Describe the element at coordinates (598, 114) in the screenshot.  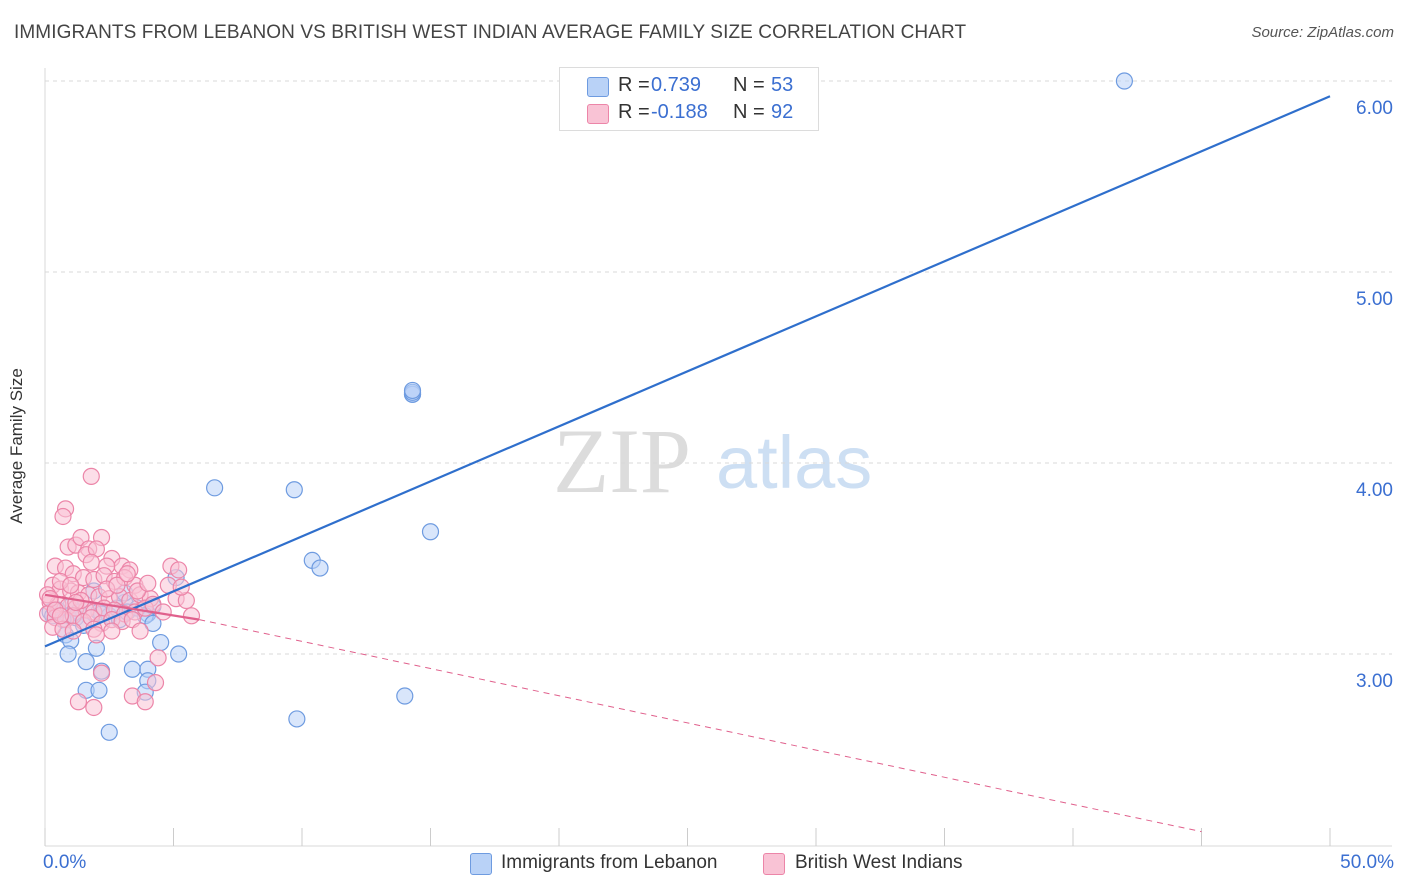
I see `legend-swatch-pink` at that location.